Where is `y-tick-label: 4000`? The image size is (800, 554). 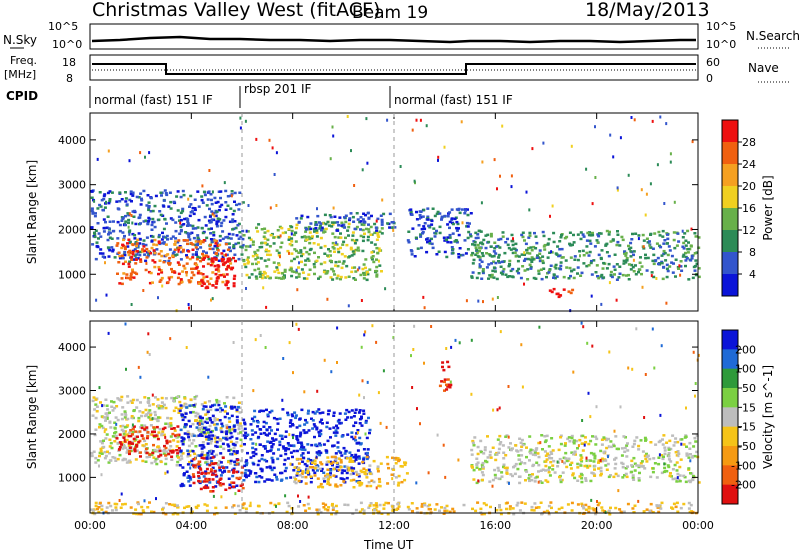 y-tick-label: 4000 is located at coordinates (72, 347).